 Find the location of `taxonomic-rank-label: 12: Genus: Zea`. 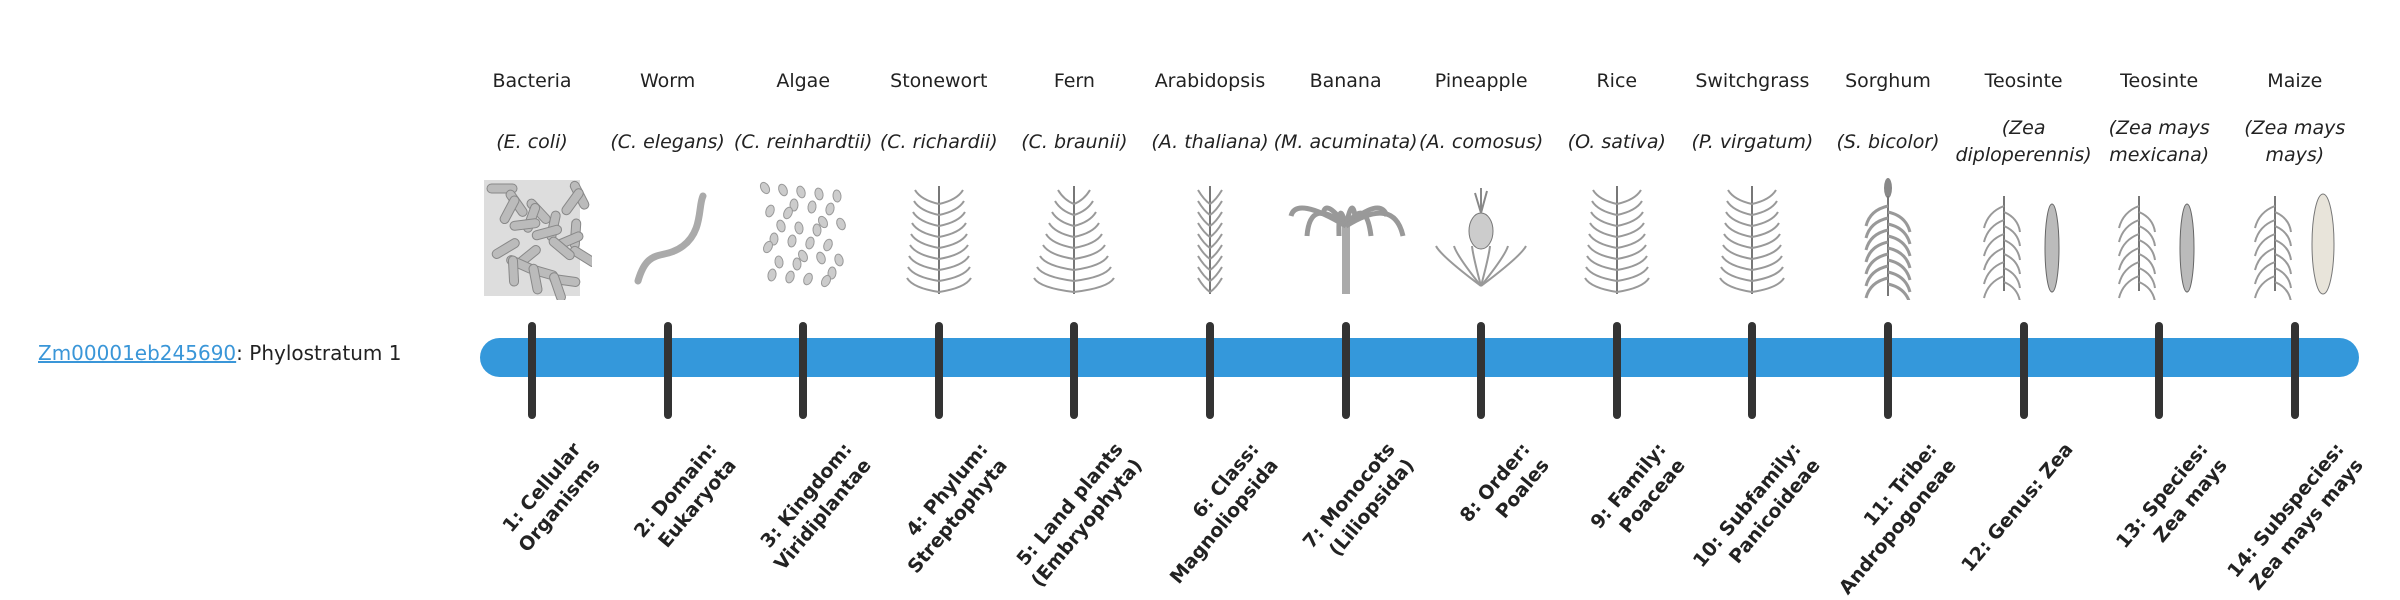

taxonomic-rank-label: 12: Genus: Zea is located at coordinates (2017, 507).